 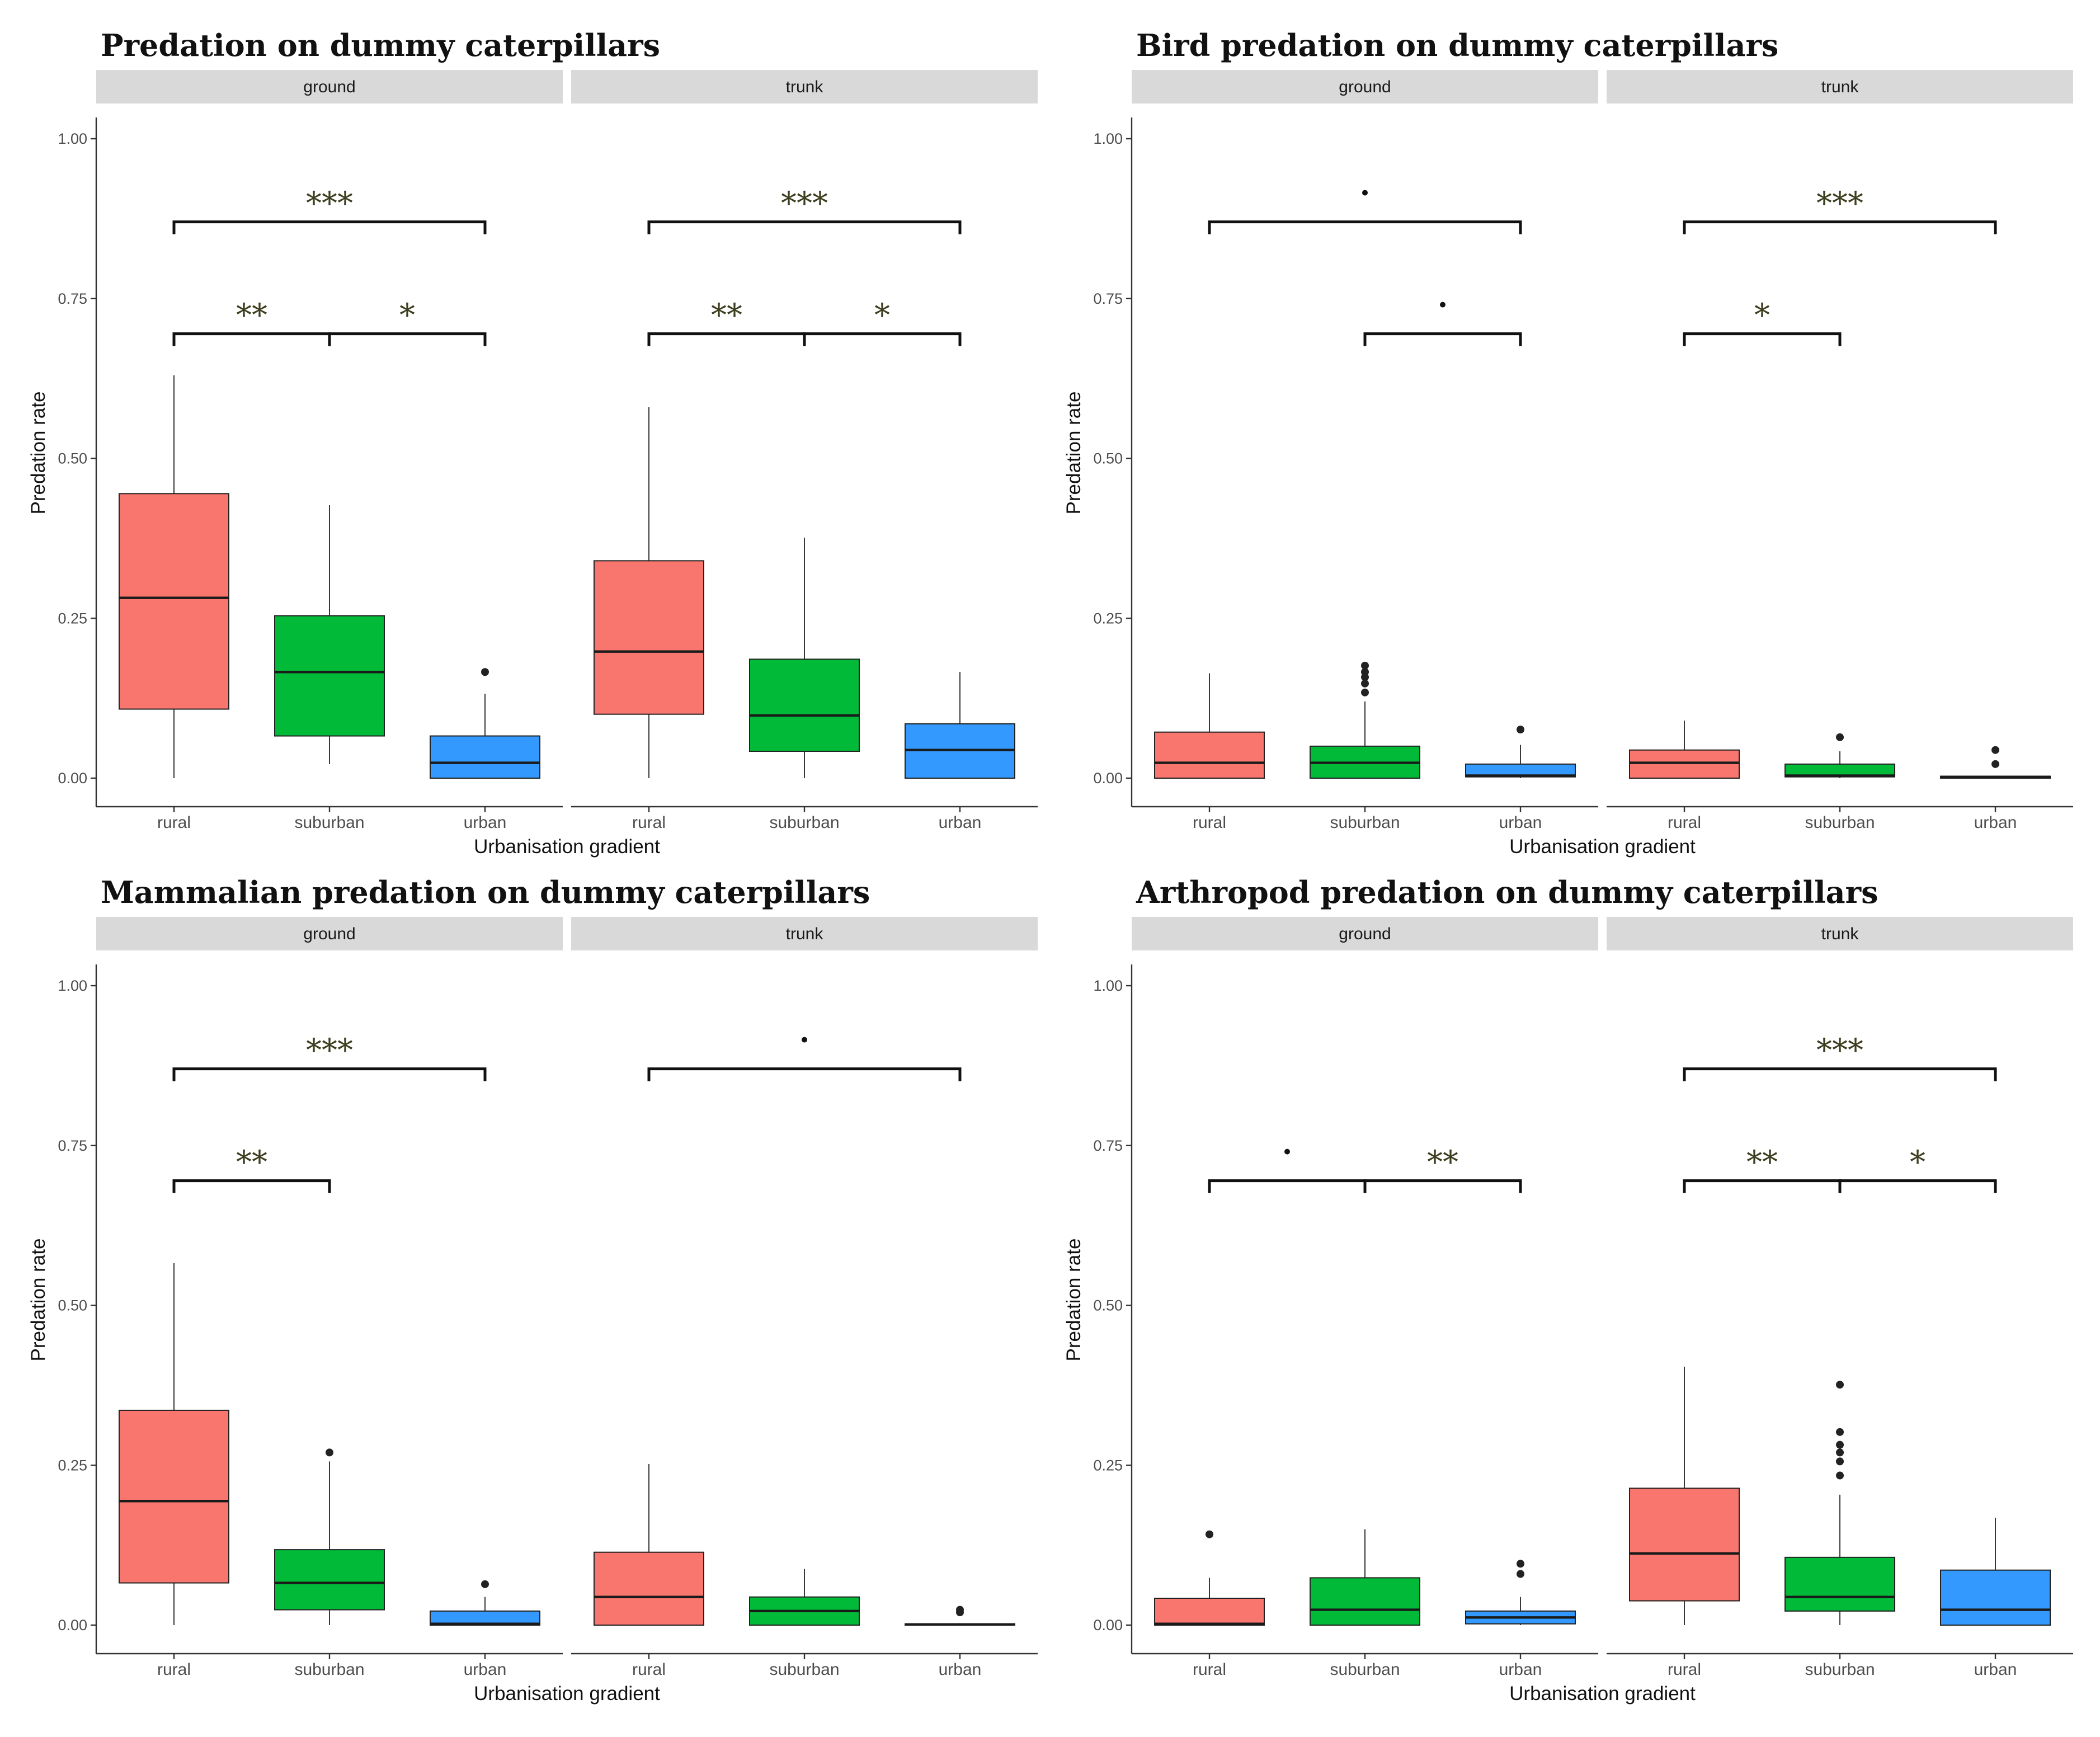 I want to click on chart-title: Predation on dummy caterpillars, so click(x=380, y=45).